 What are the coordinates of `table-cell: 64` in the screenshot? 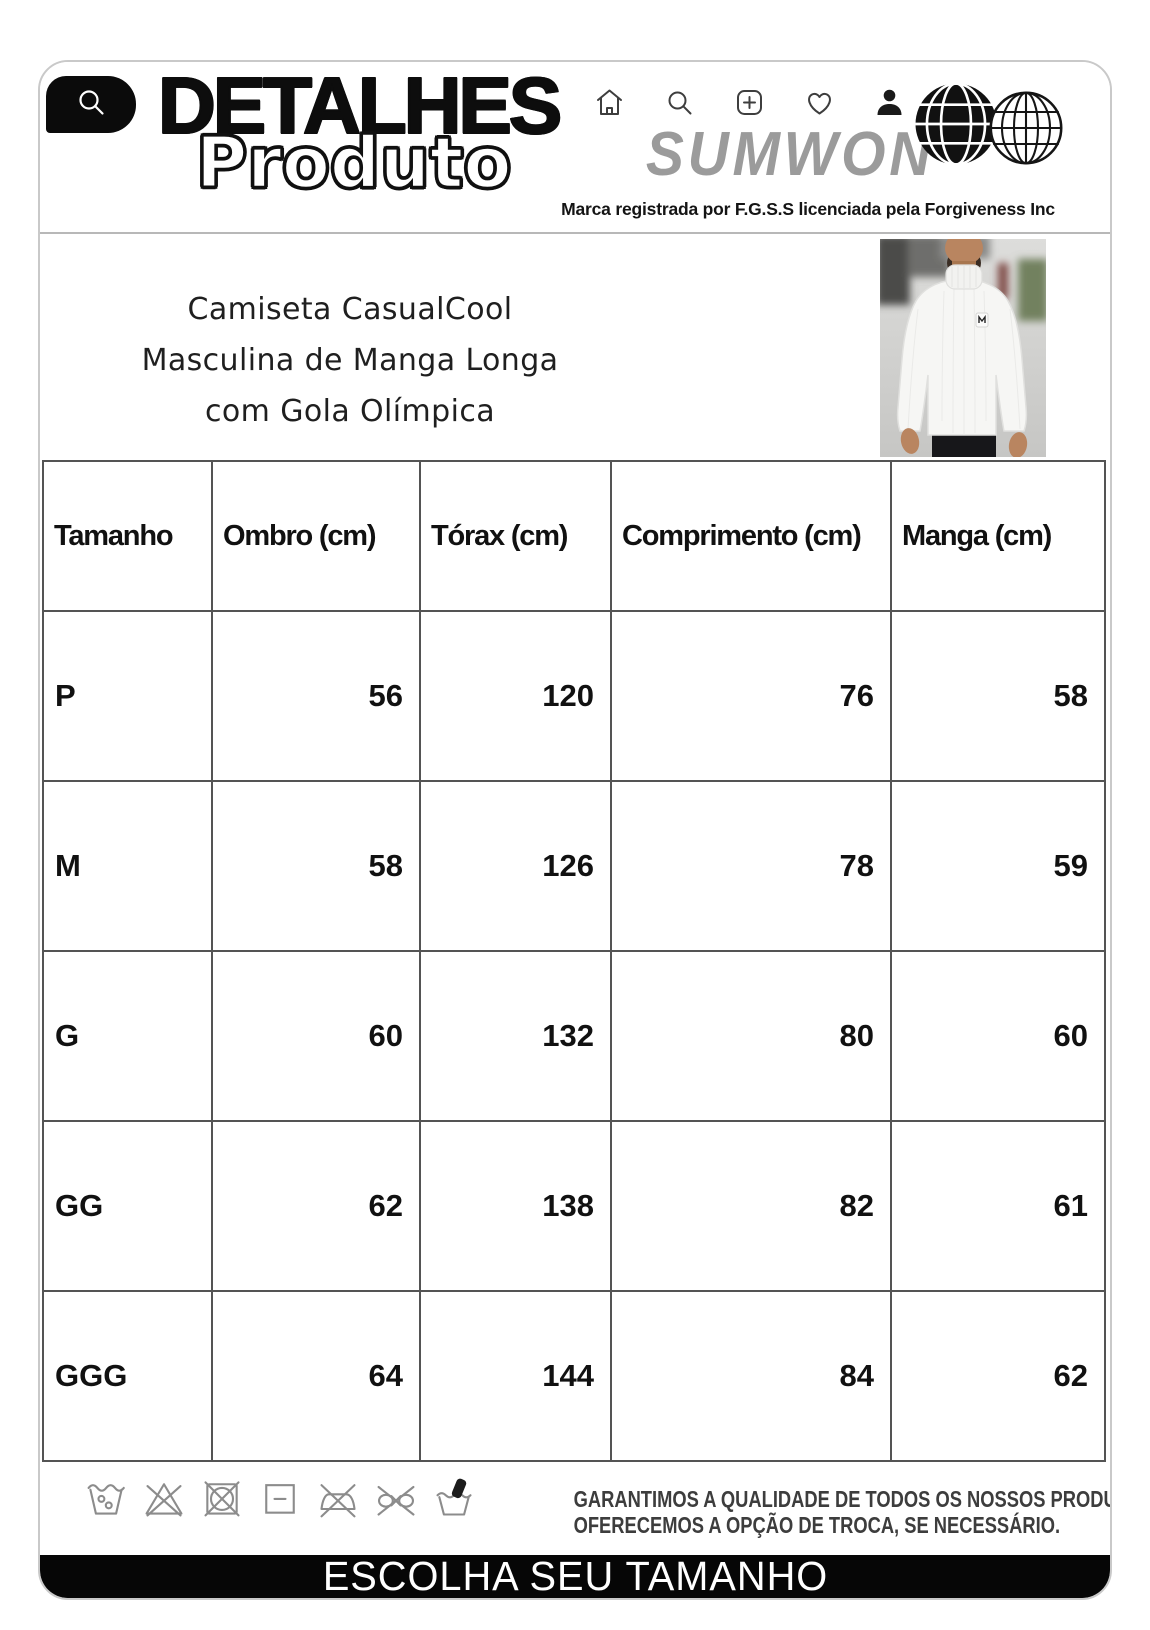 It's located at (316, 1376).